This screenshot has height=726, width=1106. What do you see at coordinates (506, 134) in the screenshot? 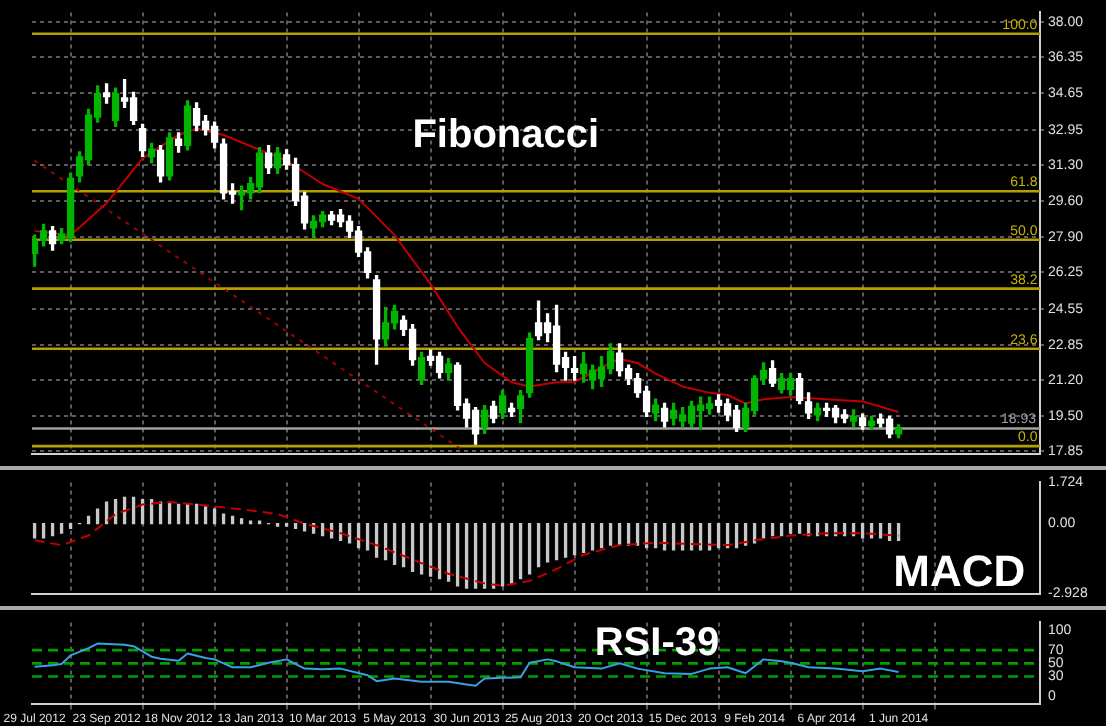
I see `text: Fibonacci` at bounding box center [506, 134].